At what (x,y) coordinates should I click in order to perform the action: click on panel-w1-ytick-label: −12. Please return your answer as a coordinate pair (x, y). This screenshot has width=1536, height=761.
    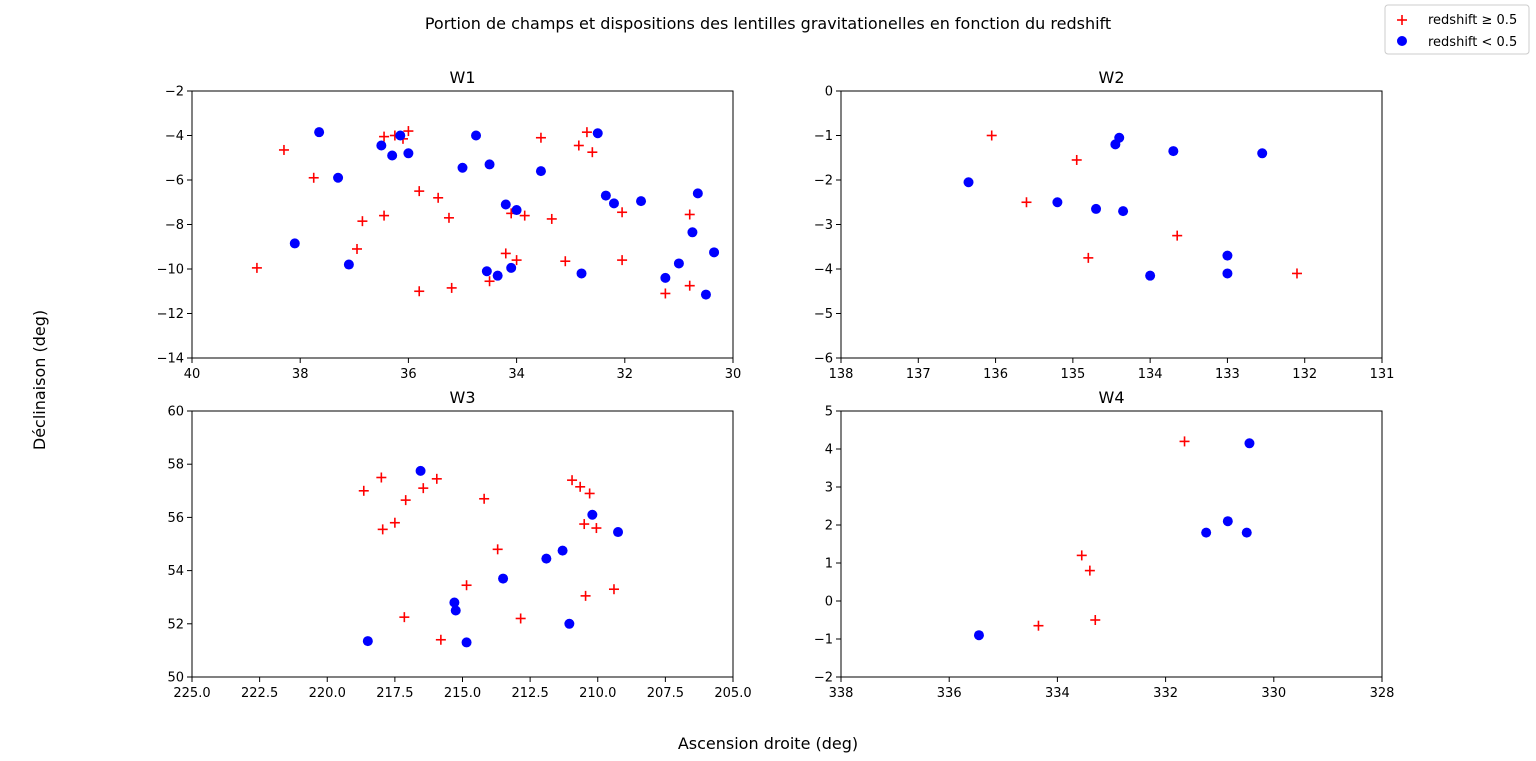
    Looking at the image, I should click on (170, 314).